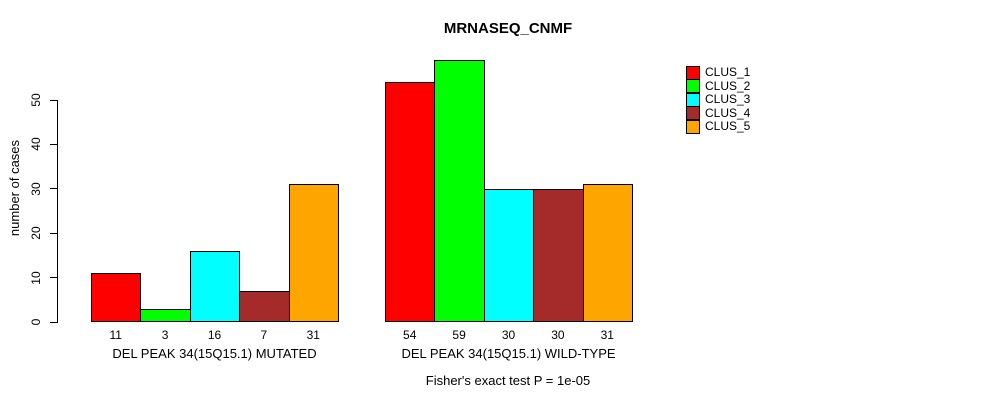 The width and height of the screenshot is (990, 400). Describe the element at coordinates (36, 144) in the screenshot. I see `y-tick-label: 40` at that location.